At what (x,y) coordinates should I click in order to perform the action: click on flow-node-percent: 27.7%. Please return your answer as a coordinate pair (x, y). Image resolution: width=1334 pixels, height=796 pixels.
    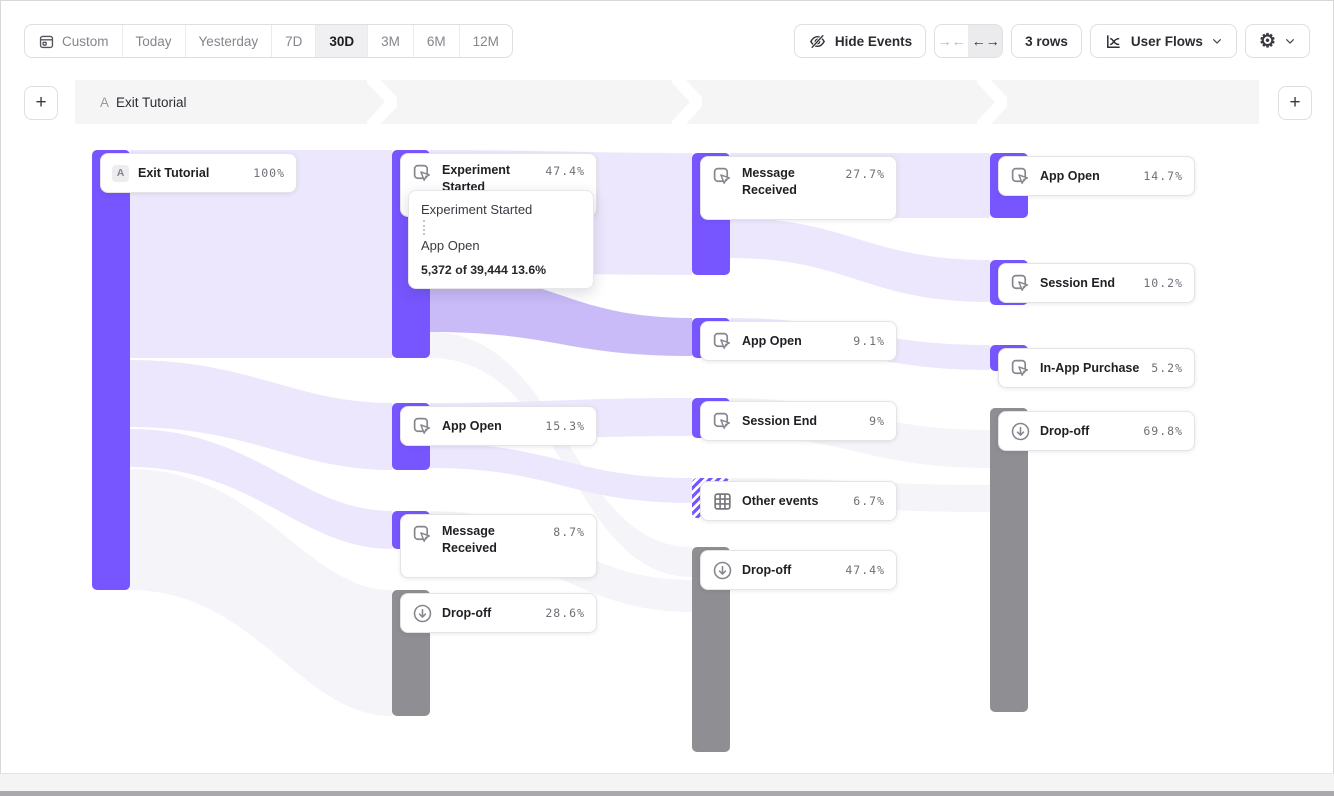
    Looking at the image, I should click on (865, 174).